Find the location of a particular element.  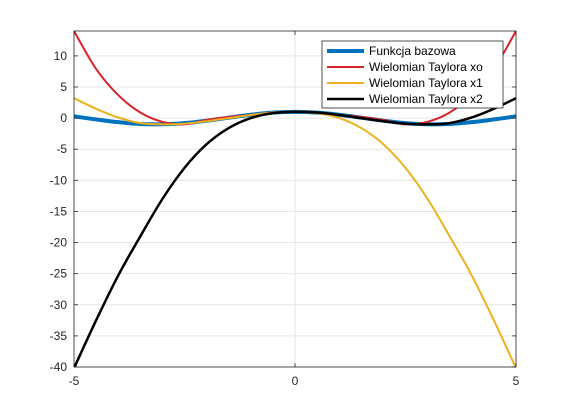

y-tick-label: 0 is located at coordinates (63, 118).